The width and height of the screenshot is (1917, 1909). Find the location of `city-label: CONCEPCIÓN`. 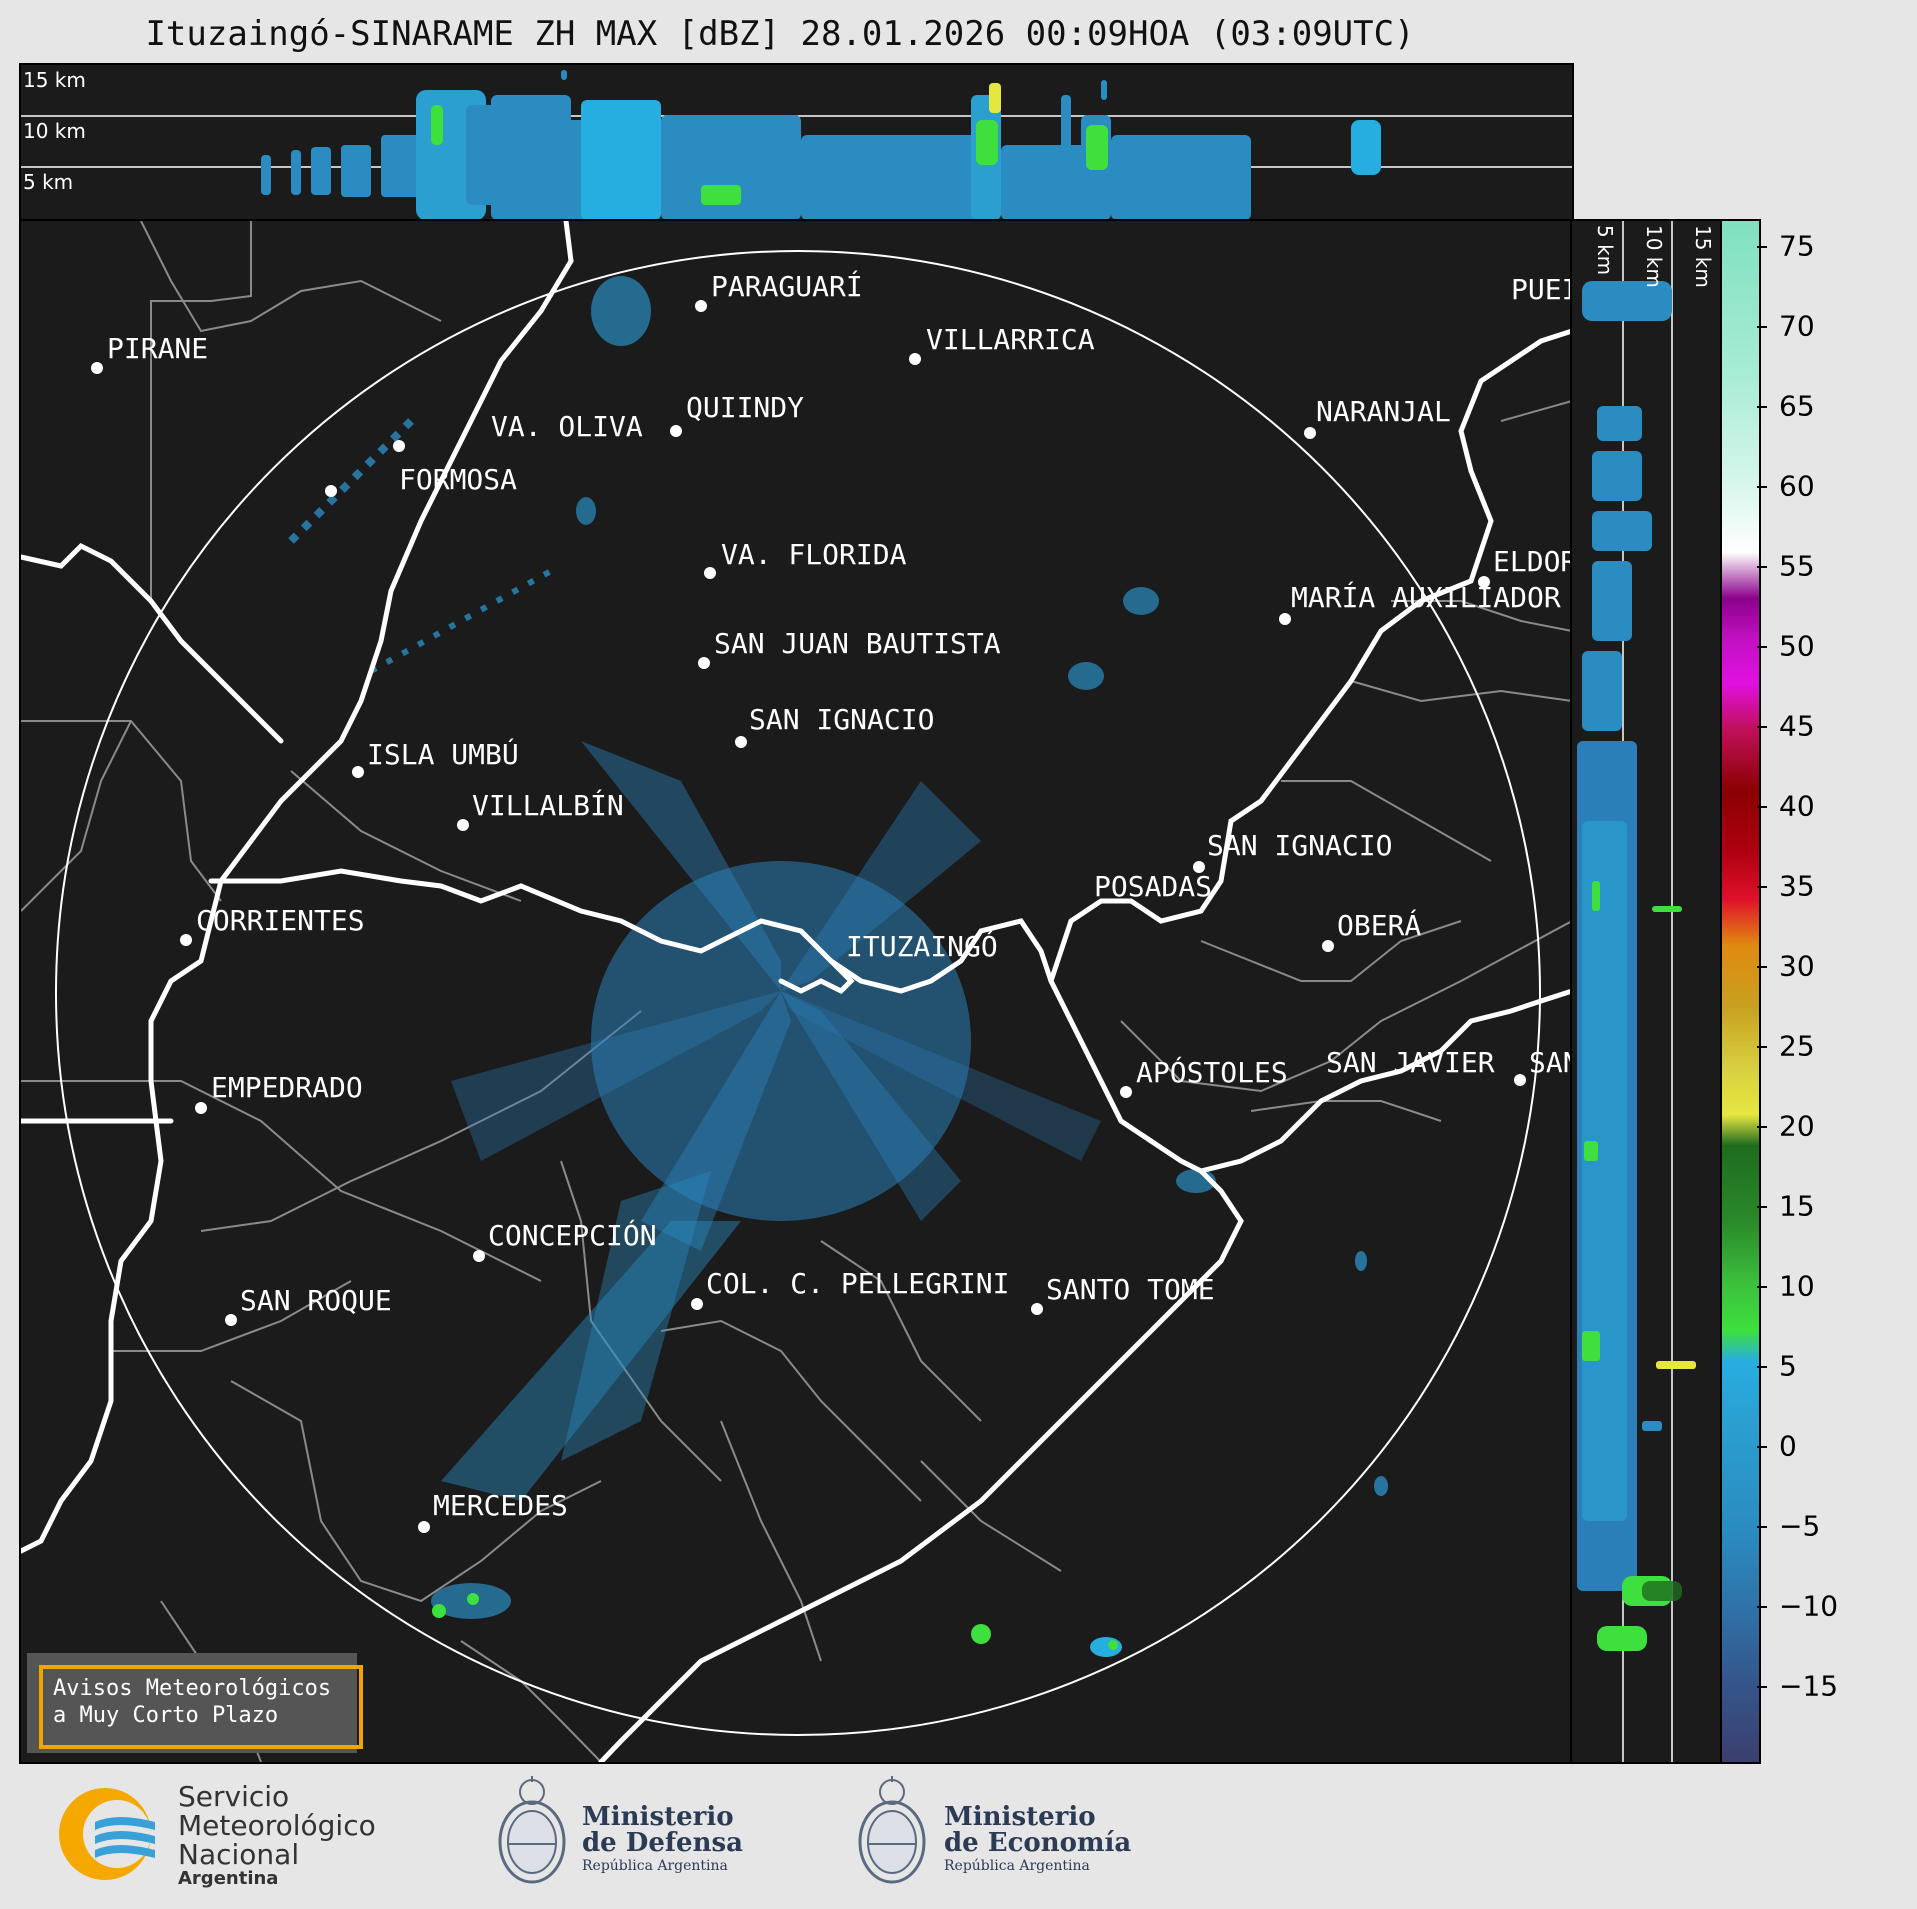

city-label: CONCEPCIÓN is located at coordinates (572, 1235).